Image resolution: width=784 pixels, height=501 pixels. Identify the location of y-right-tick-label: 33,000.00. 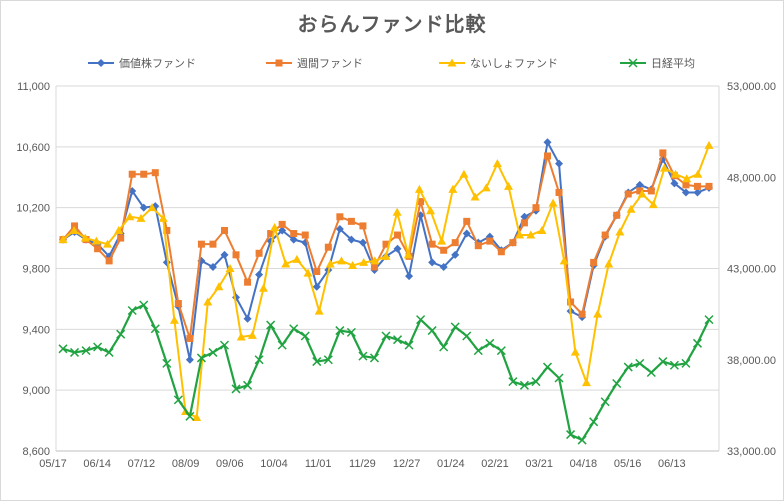
(751, 452).